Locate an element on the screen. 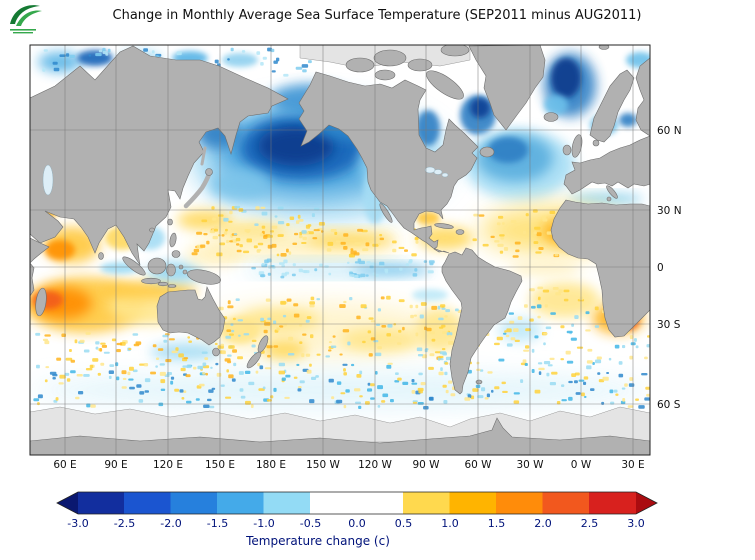 This screenshot has height=560, width=755. lon-label: 180 E is located at coordinates (271, 465).